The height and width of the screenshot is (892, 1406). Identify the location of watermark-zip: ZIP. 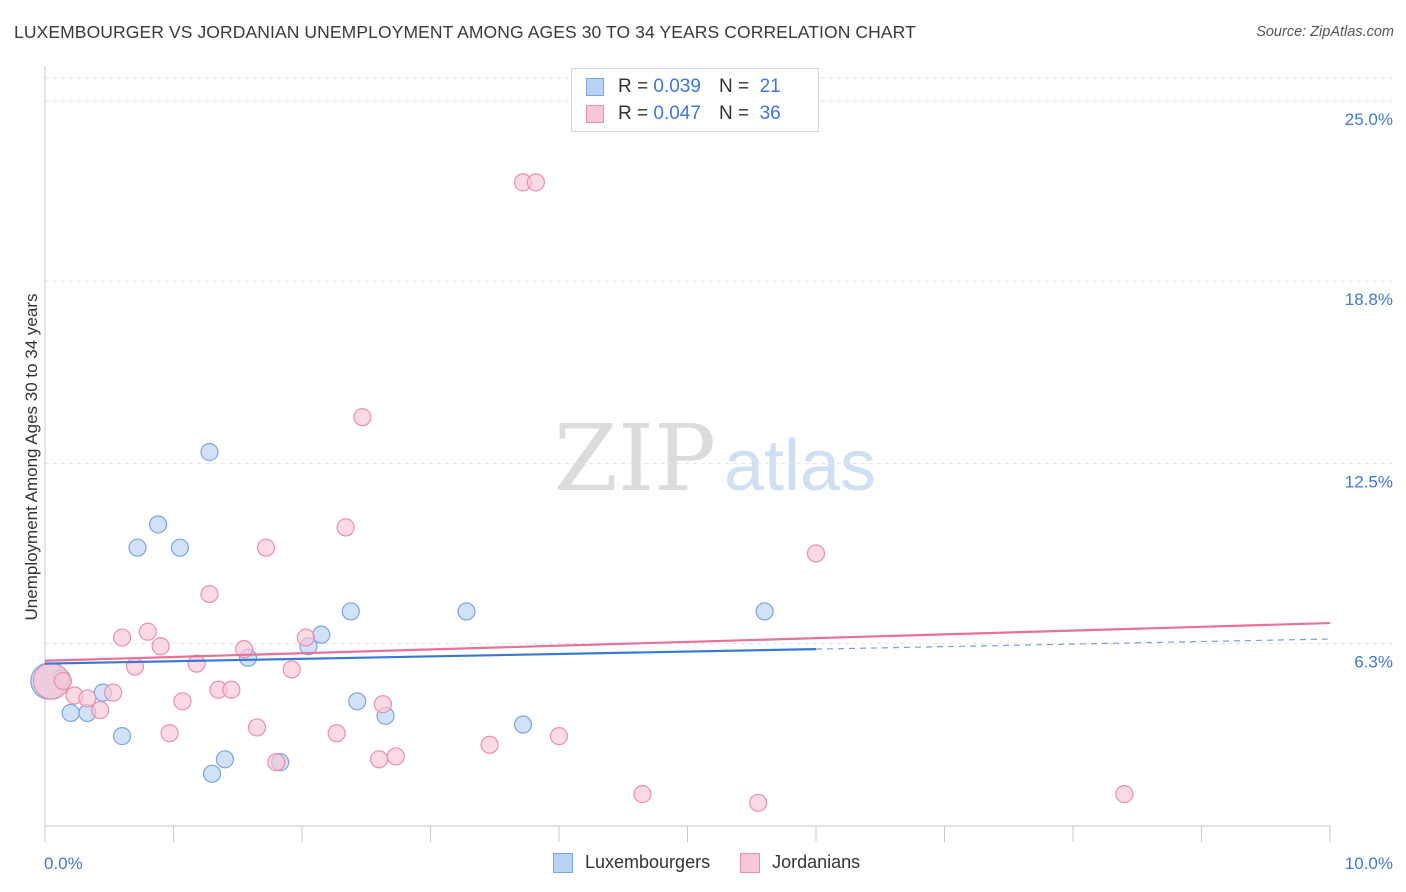
(635, 458).